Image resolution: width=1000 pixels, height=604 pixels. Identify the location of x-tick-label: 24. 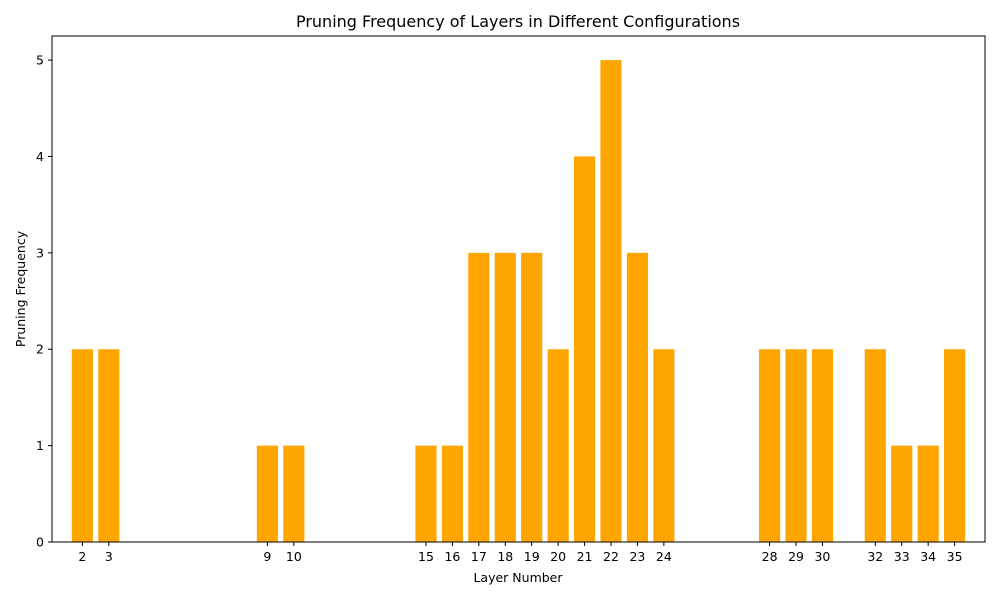
(664, 556).